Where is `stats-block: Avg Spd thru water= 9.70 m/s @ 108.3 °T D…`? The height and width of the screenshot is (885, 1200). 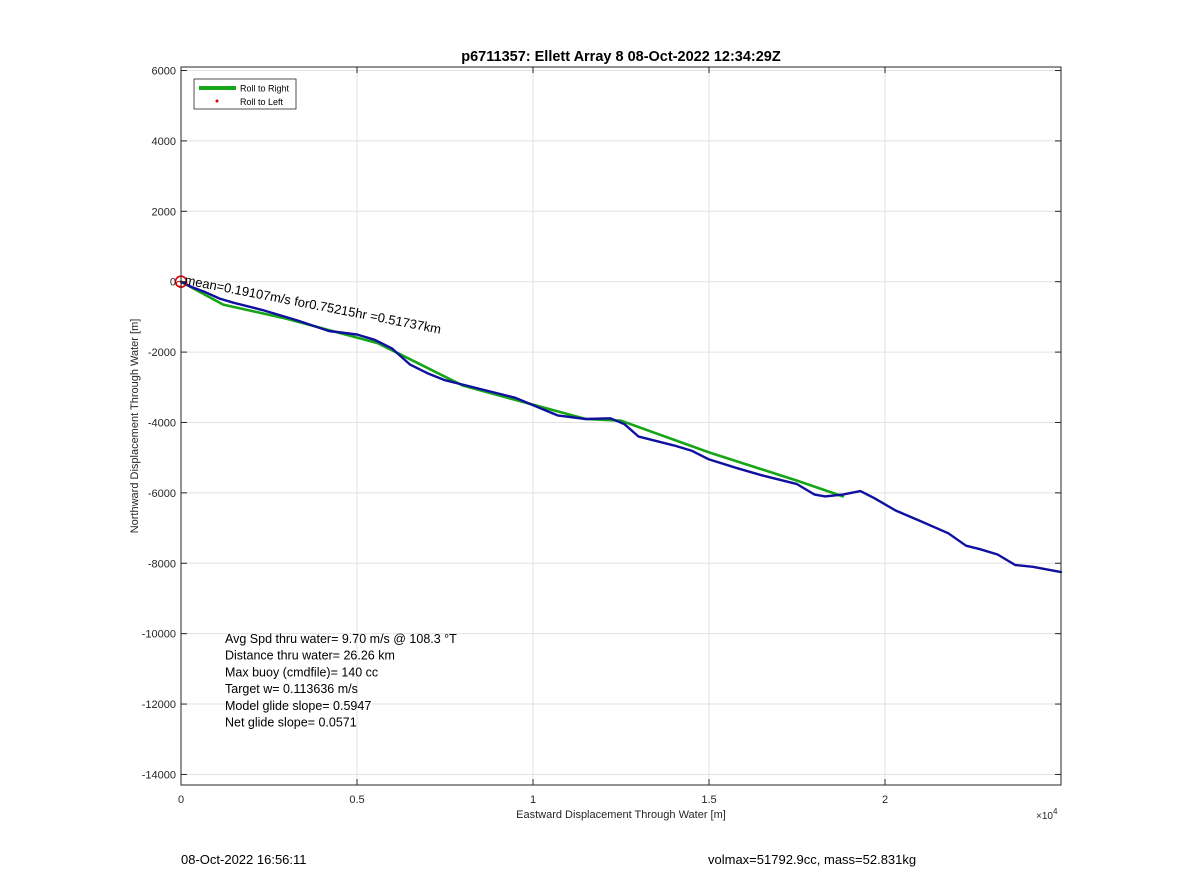
stats-block: Avg Spd thru water= 9.70 m/s @ 108.3 °T D… is located at coordinates (341, 681).